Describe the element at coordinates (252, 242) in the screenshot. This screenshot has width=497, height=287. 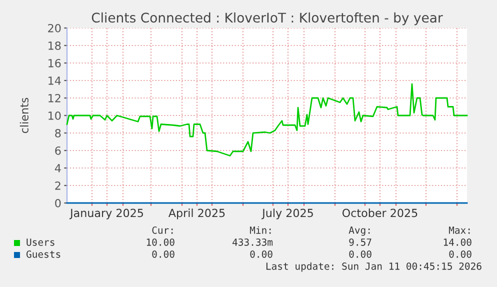
I see `text: 433.33m` at that location.